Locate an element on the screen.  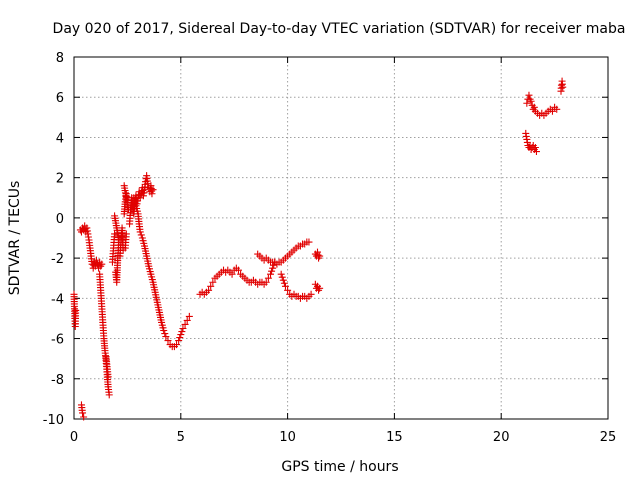
y-tick-label: -4 is located at coordinates (57, 299).